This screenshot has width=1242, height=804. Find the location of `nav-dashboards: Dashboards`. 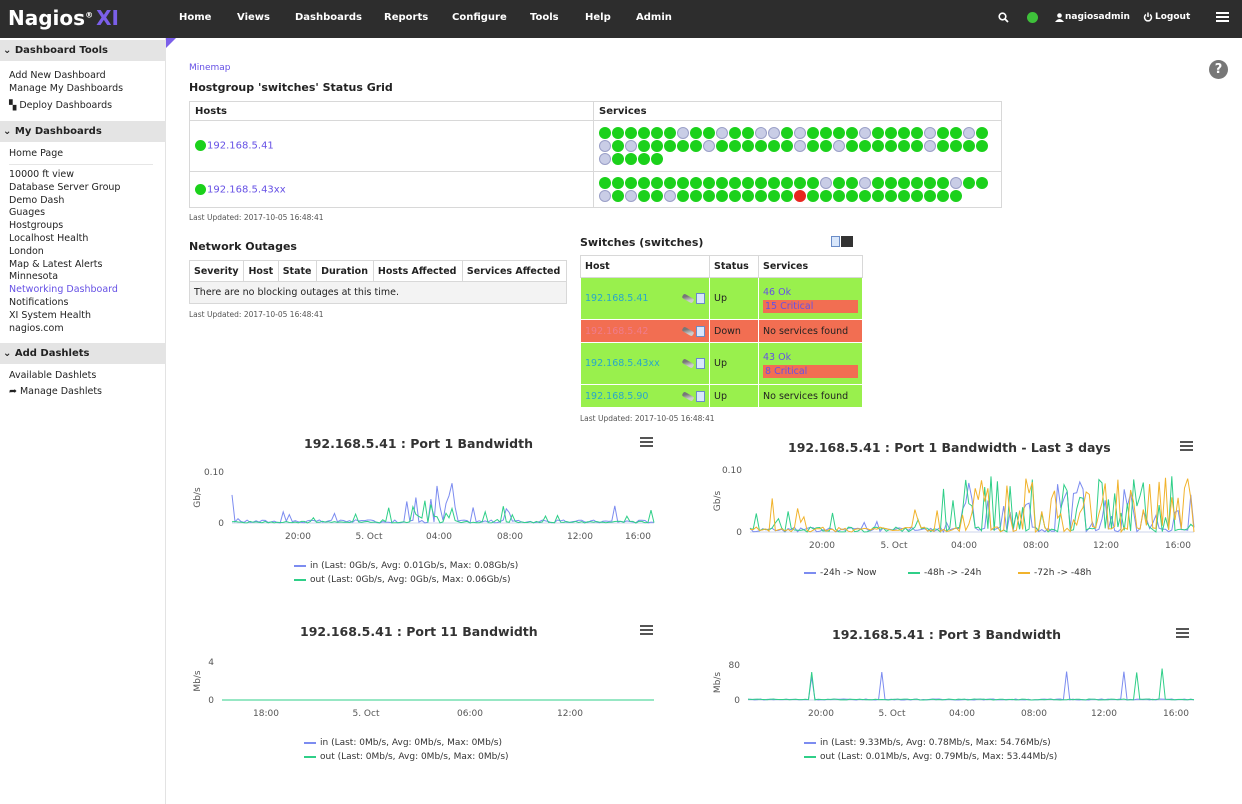

nav-dashboards: Dashboards is located at coordinates (328, 17).